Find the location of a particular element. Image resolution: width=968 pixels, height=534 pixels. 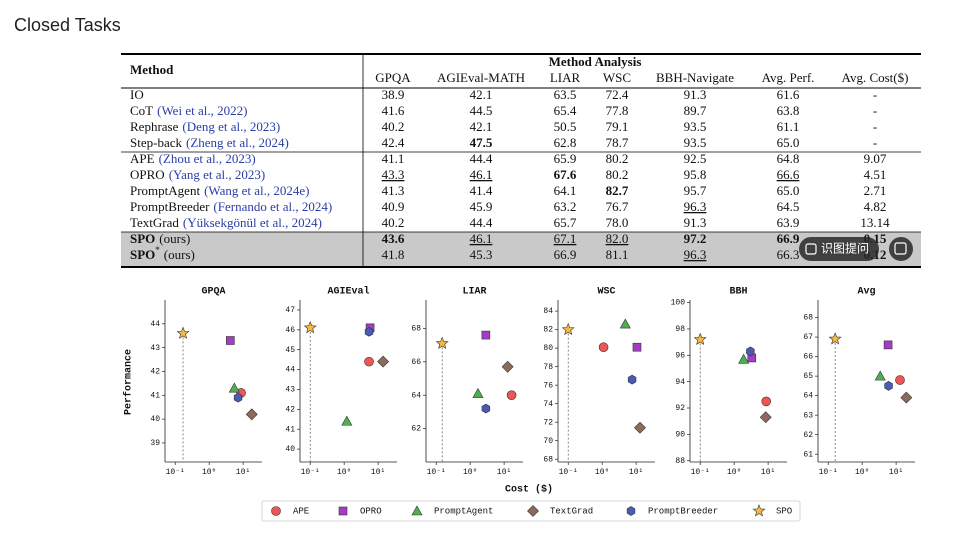

method-cell: Rephrase (Deng et al., 2023) is located at coordinates (205, 126).